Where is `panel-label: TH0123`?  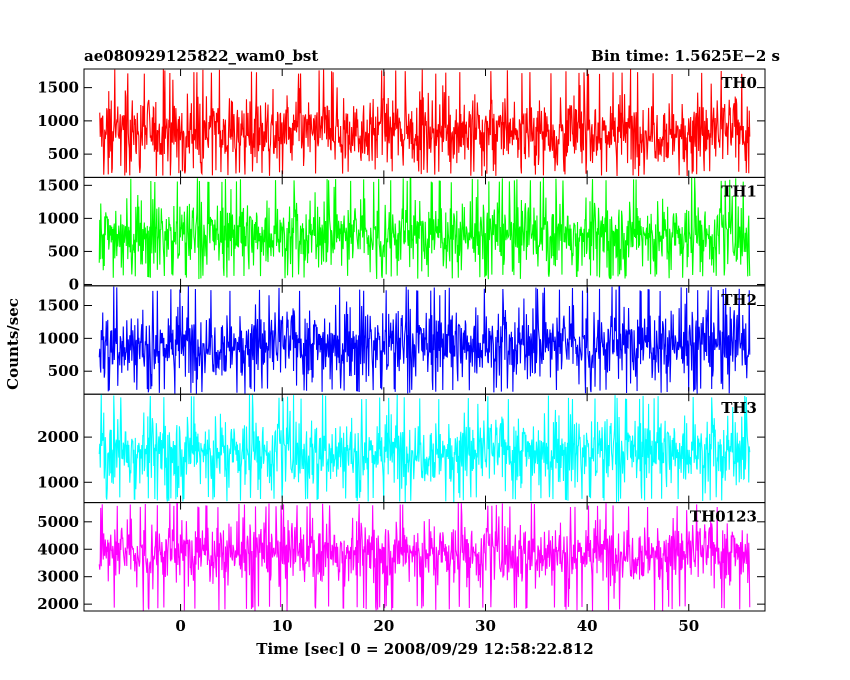
panel-label: TH0123 is located at coordinates (723, 517).